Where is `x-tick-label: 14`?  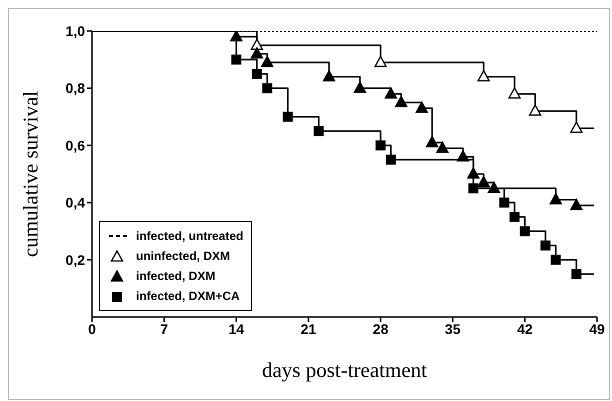
x-tick-label: 14 is located at coordinates (236, 328).